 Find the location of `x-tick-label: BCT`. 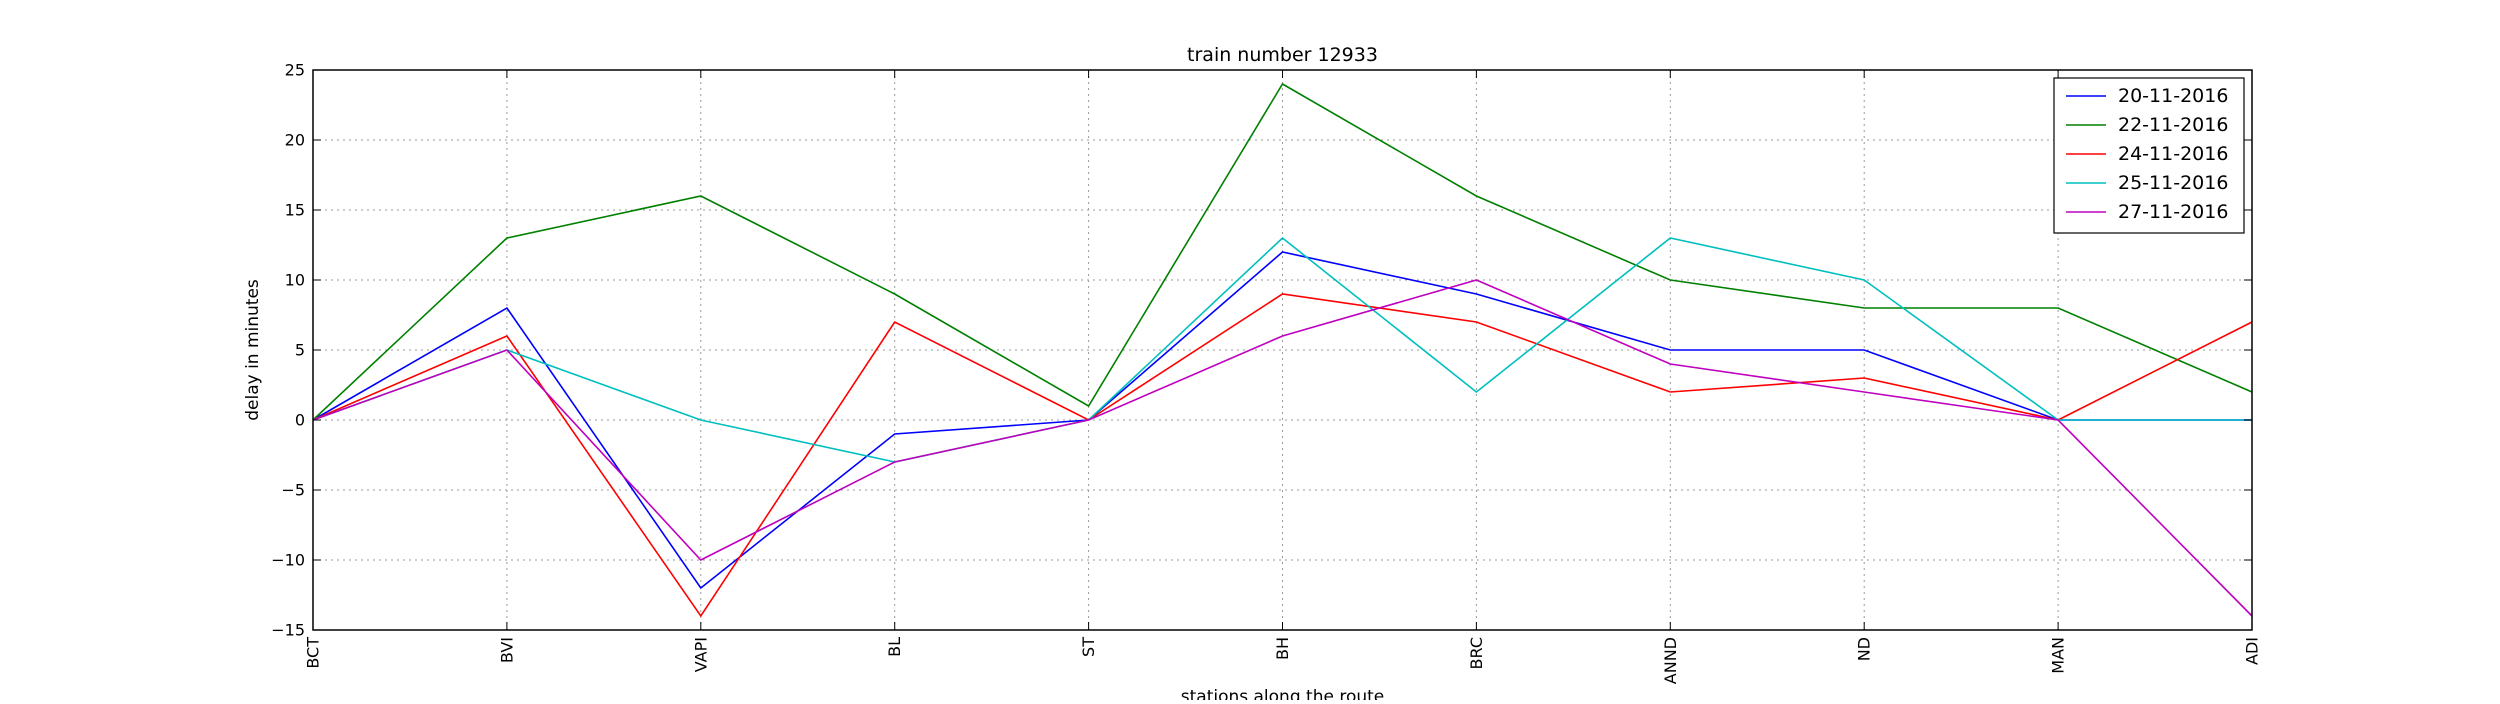

x-tick-label: BCT is located at coordinates (313, 653).